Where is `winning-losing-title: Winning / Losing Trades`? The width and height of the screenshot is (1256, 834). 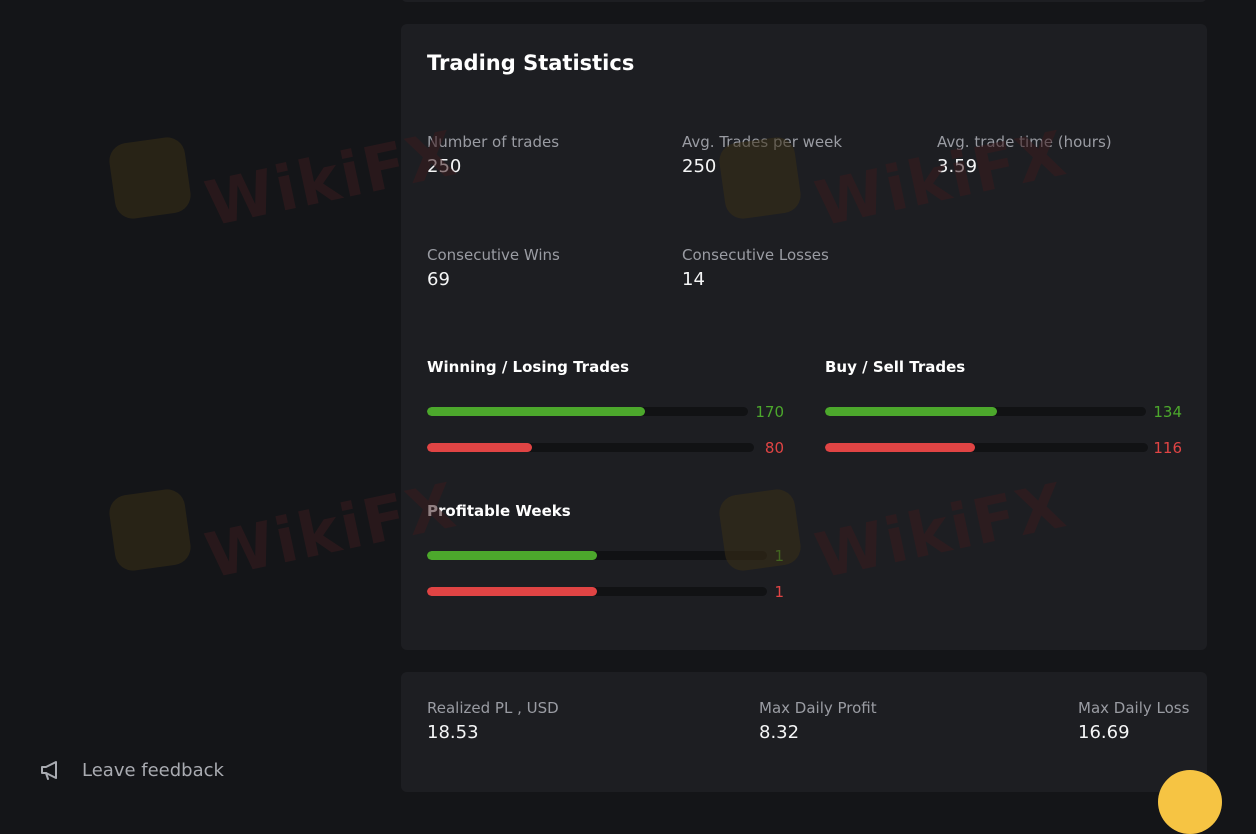 winning-losing-title: Winning / Losing Trades is located at coordinates (528, 367).